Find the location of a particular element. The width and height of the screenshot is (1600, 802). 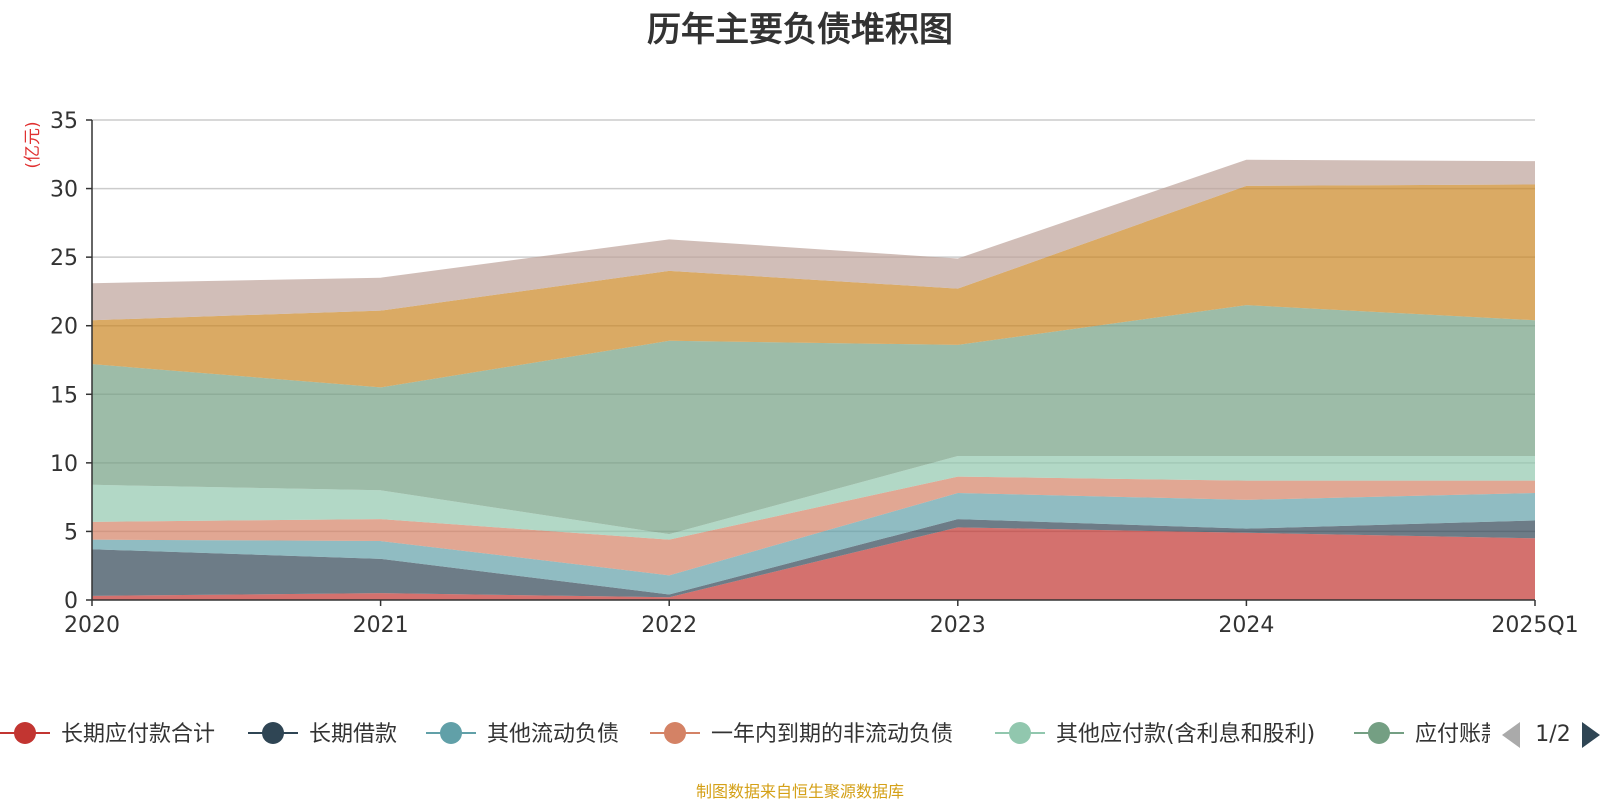

y-tick-label: 15 is located at coordinates (64, 395).